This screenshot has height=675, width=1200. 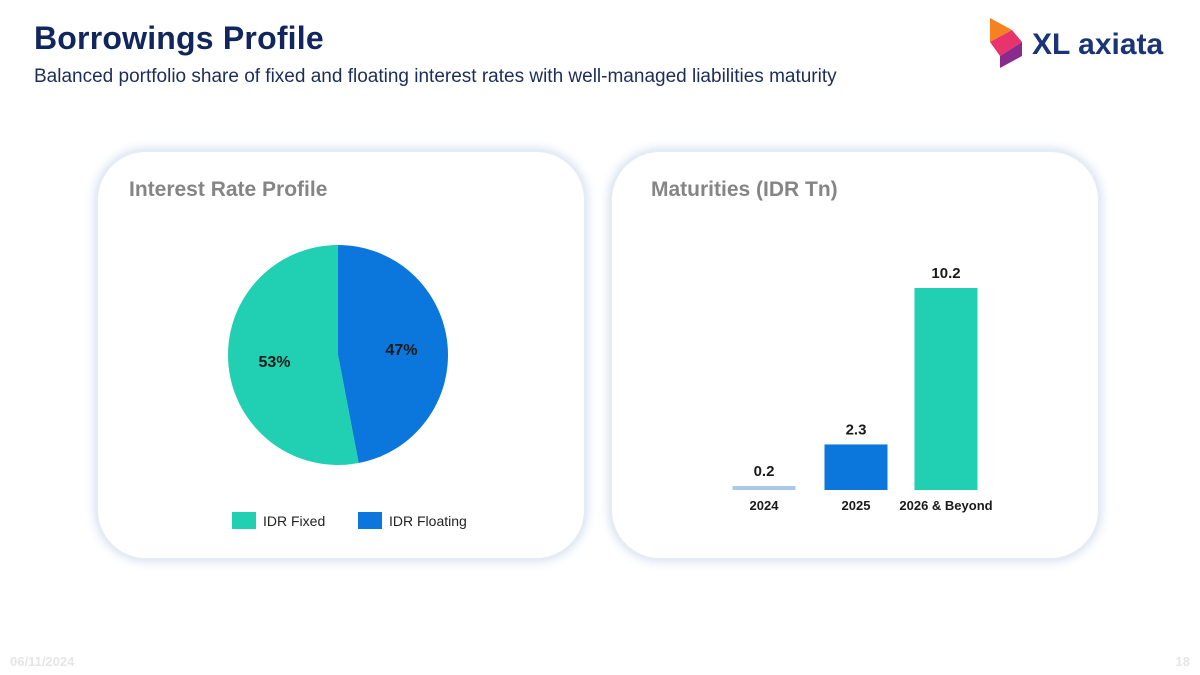 What do you see at coordinates (428, 521) in the screenshot?
I see `legend-label-idr-floating: IDR Floating` at bounding box center [428, 521].